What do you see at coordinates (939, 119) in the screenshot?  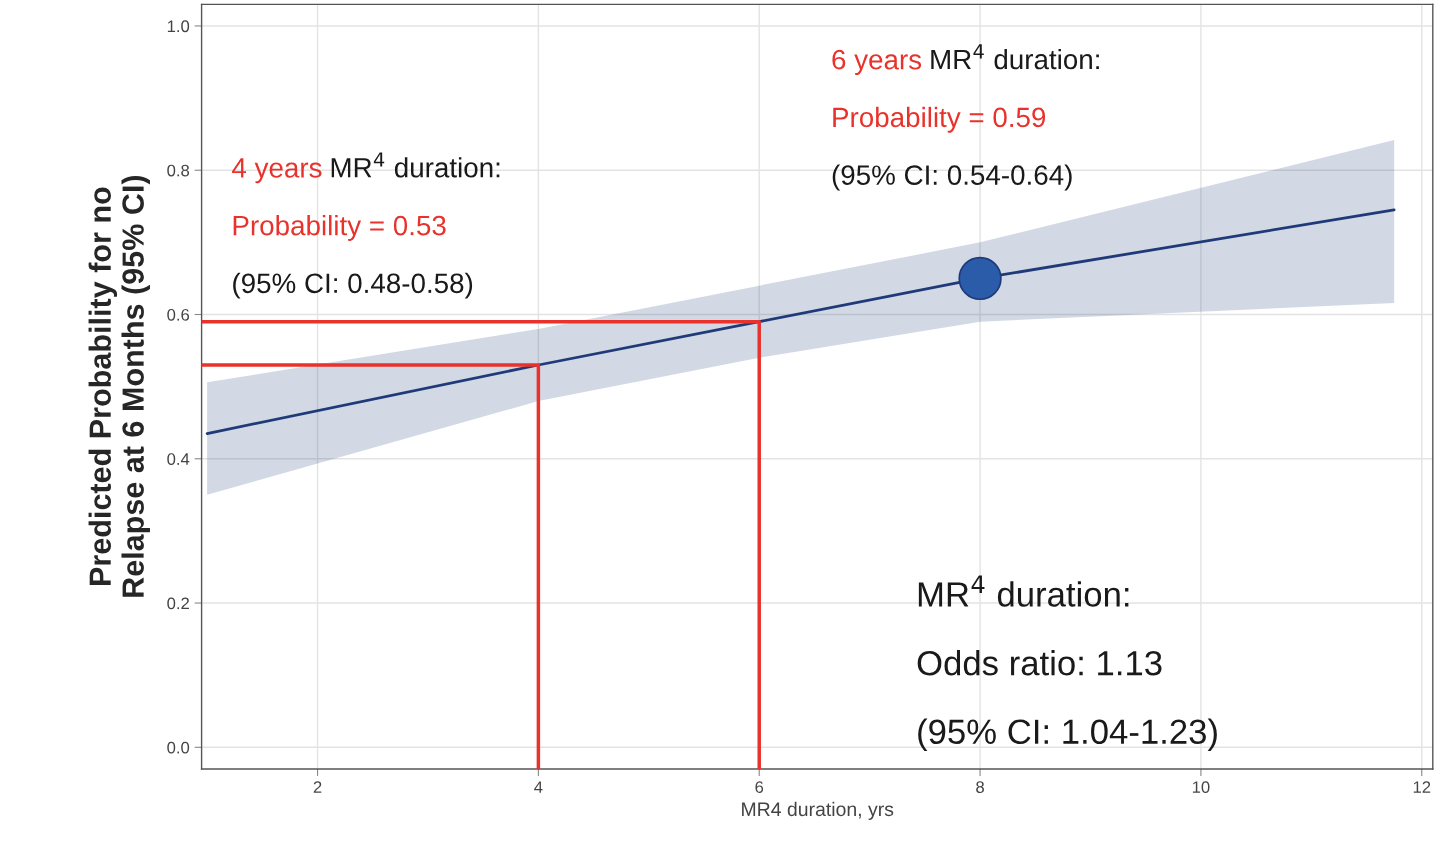 I see `annotation: Probability = 0.59` at bounding box center [939, 119].